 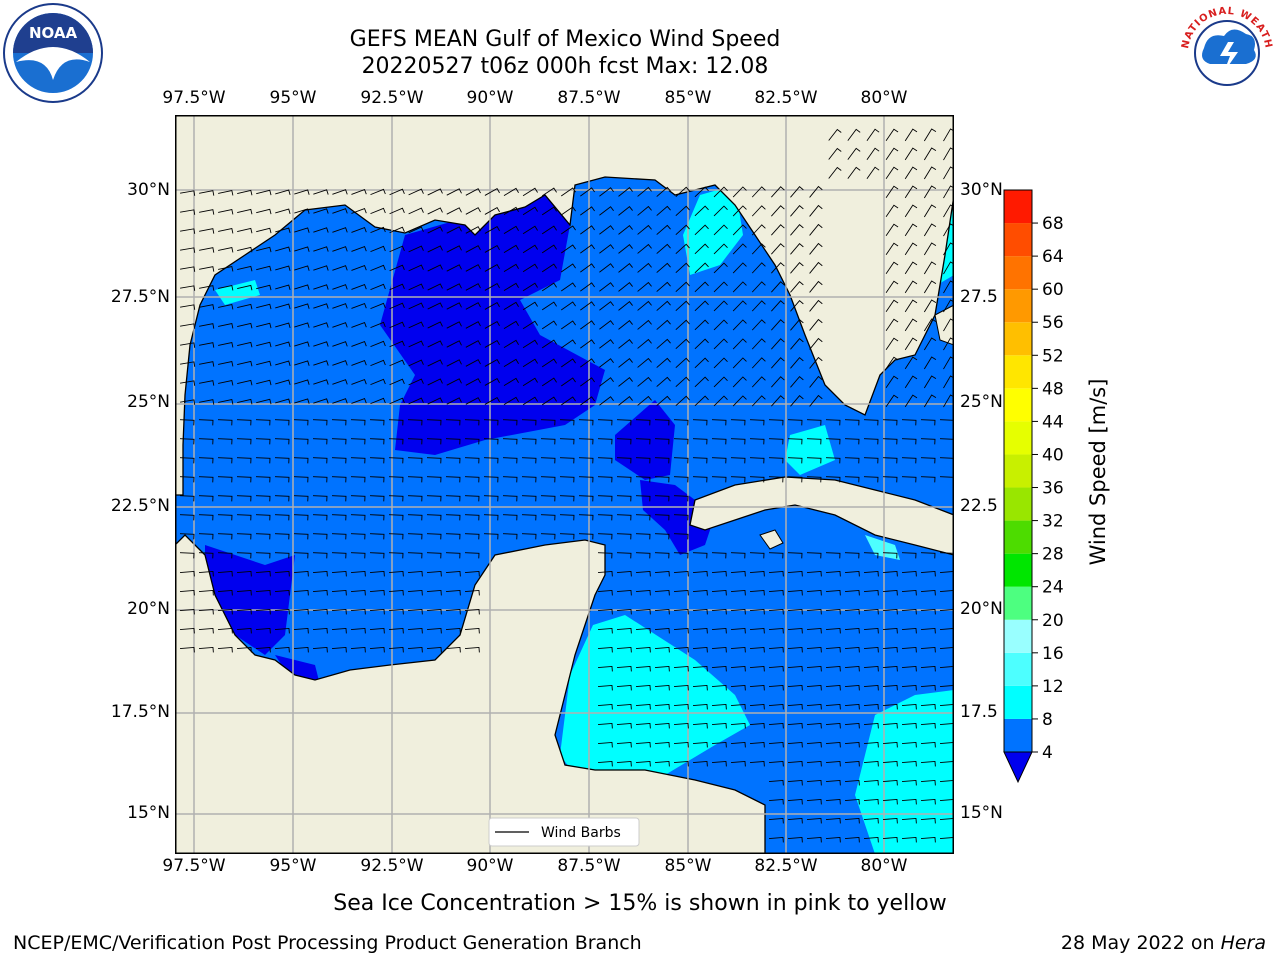 What do you see at coordinates (392, 866) in the screenshot?
I see `lon-label-bottom: 92.5°W` at bounding box center [392, 866].